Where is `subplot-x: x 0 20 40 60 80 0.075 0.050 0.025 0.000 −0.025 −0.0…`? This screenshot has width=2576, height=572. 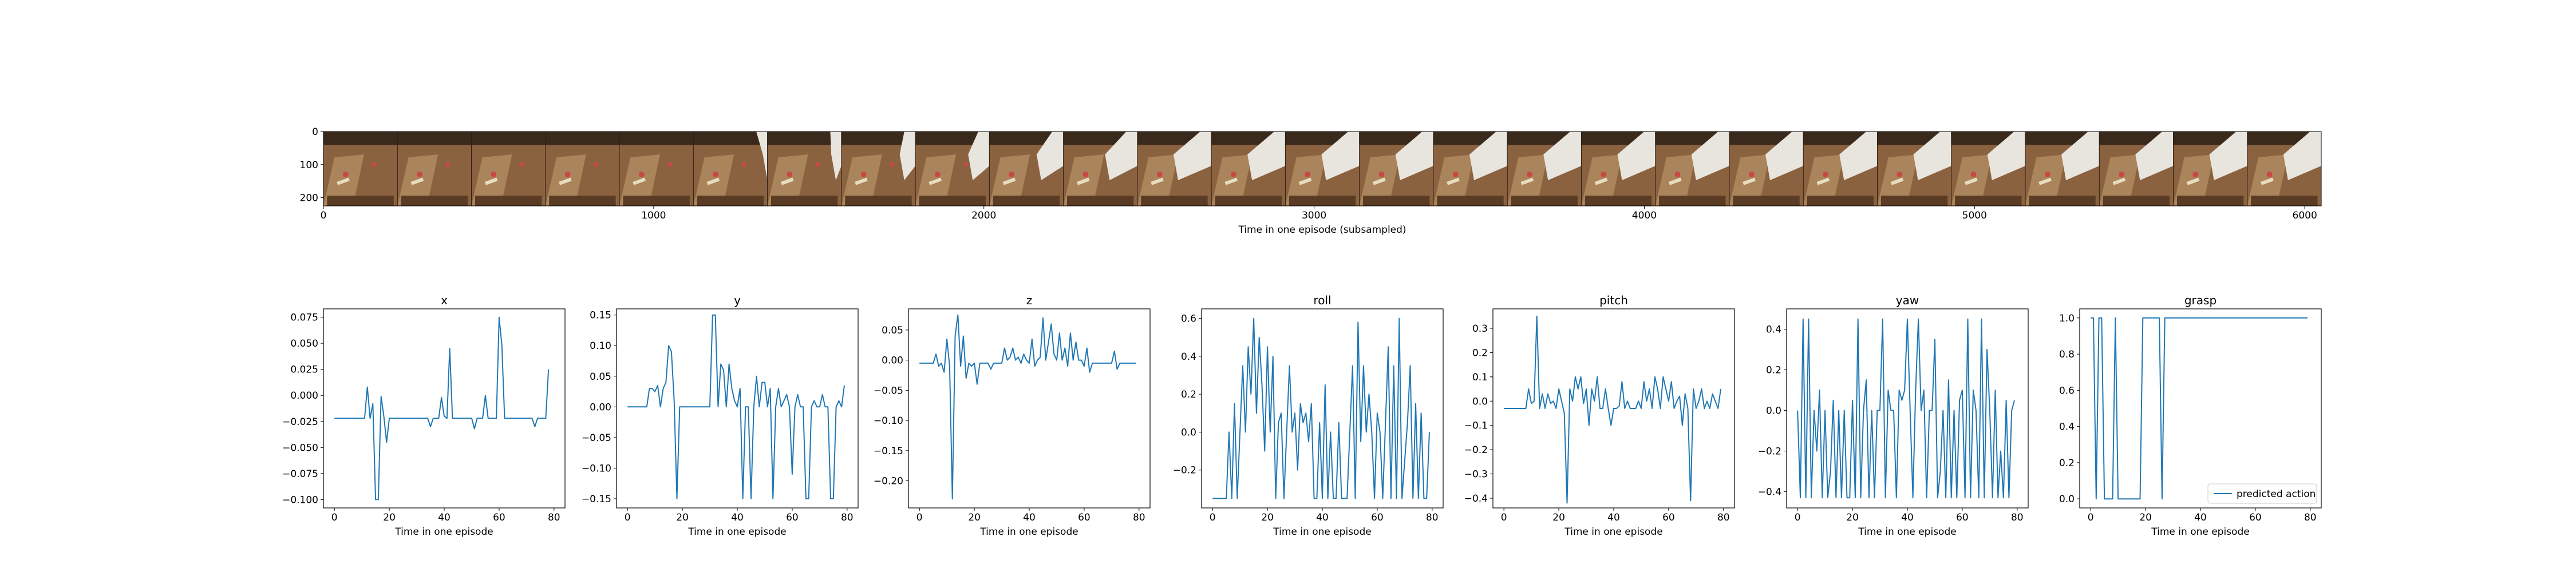
subplot-x: x 0 20 40 60 80 0.075 0.050 0.025 0.000 −0.025 −0.0… is located at coordinates (424, 415).